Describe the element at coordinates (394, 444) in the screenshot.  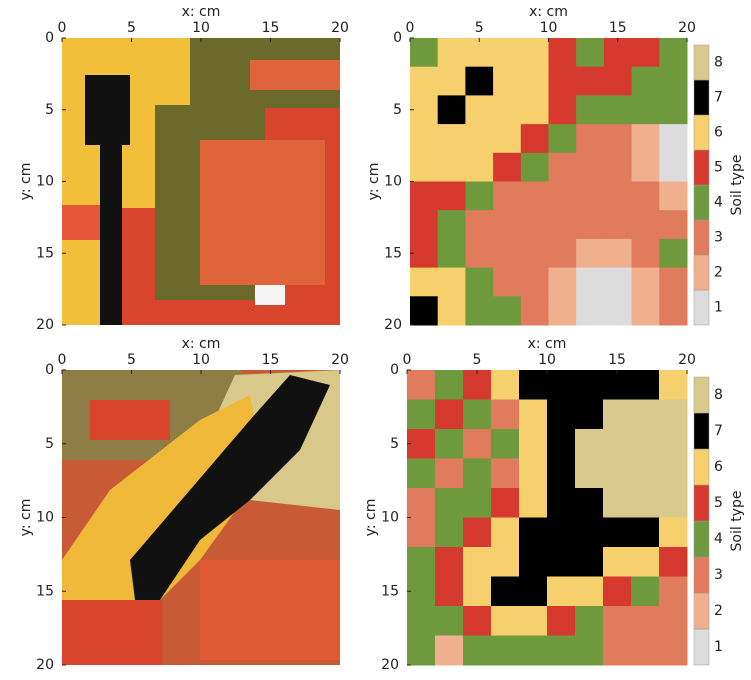
I see `y-tick-label: 5` at that location.